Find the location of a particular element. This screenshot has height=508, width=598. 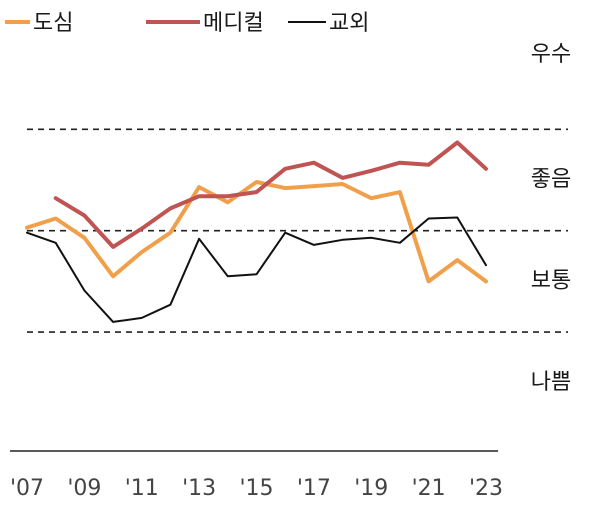

x-tick-label-2: '11 is located at coordinates (142, 488).